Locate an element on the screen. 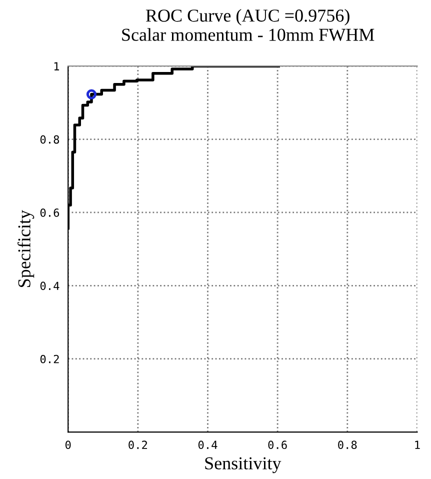 This screenshot has height=479, width=431. x-tick-label: 0.6 is located at coordinates (277, 445).